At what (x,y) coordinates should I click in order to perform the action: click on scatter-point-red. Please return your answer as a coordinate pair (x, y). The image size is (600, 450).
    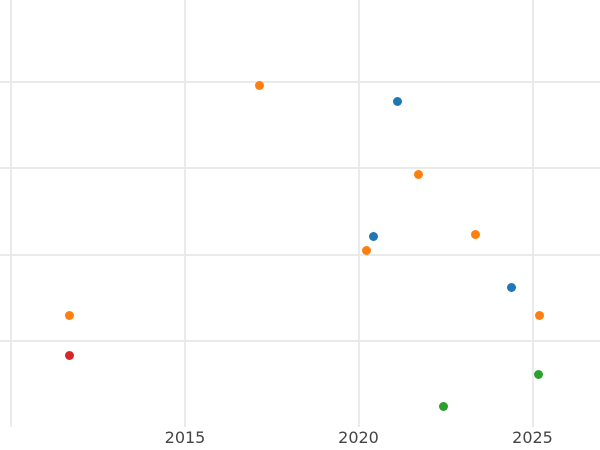
    Looking at the image, I should click on (69, 355).